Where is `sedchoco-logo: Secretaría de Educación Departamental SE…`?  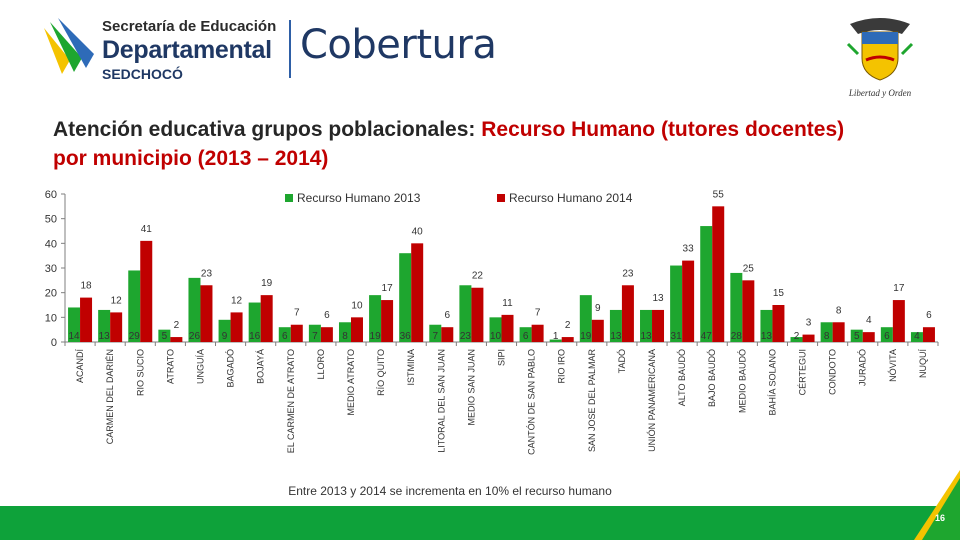 sedchoco-logo: Secretaría de Educación Departamental SE… is located at coordinates (165, 50).